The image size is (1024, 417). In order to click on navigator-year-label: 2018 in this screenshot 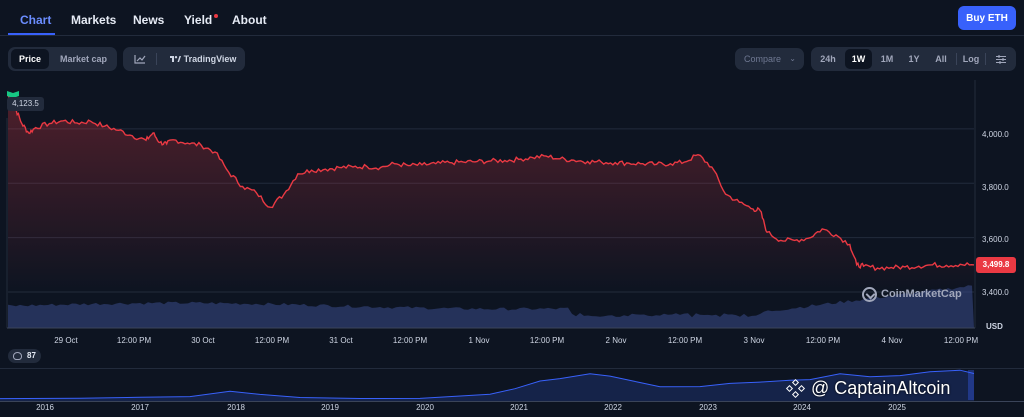, I will do `click(236, 407)`.